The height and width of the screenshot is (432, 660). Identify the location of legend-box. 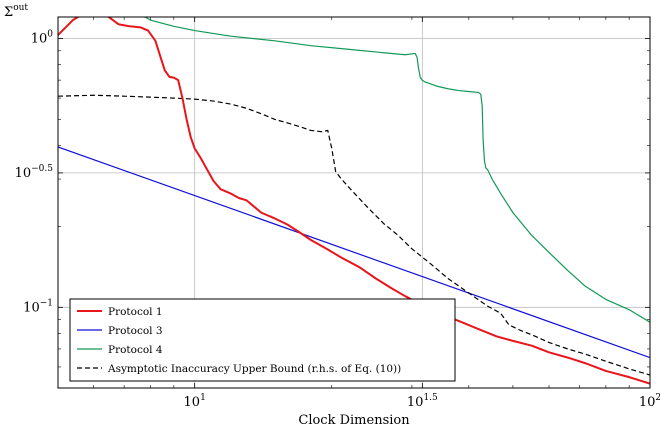
(262, 340).